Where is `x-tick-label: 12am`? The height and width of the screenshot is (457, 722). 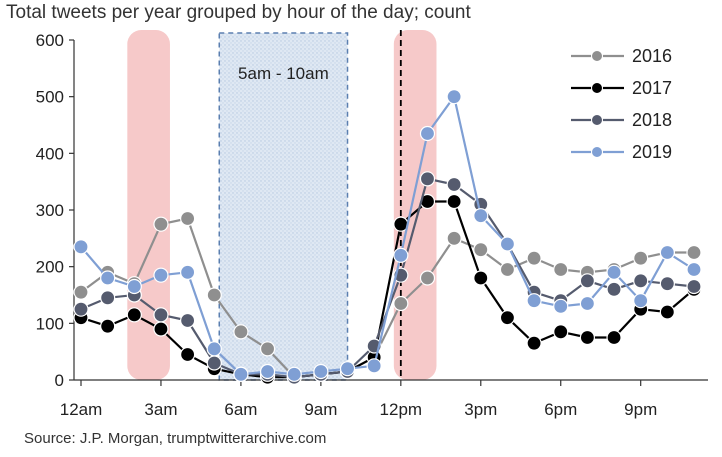
x-tick-label: 12am is located at coordinates (81, 409).